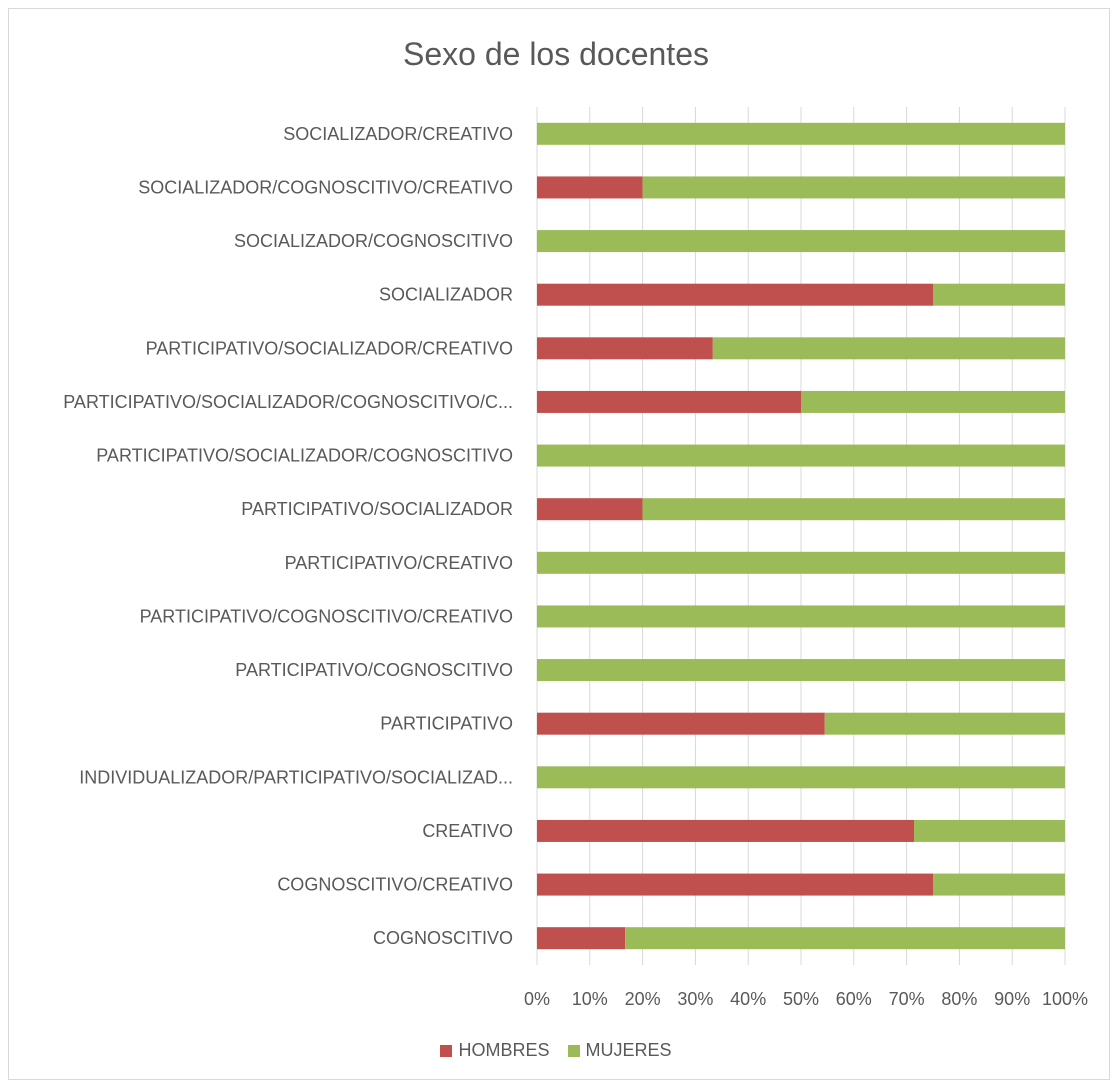 The height and width of the screenshot is (1082, 1112). I want to click on category-label: SOCIALIZADOR, so click(446, 295).